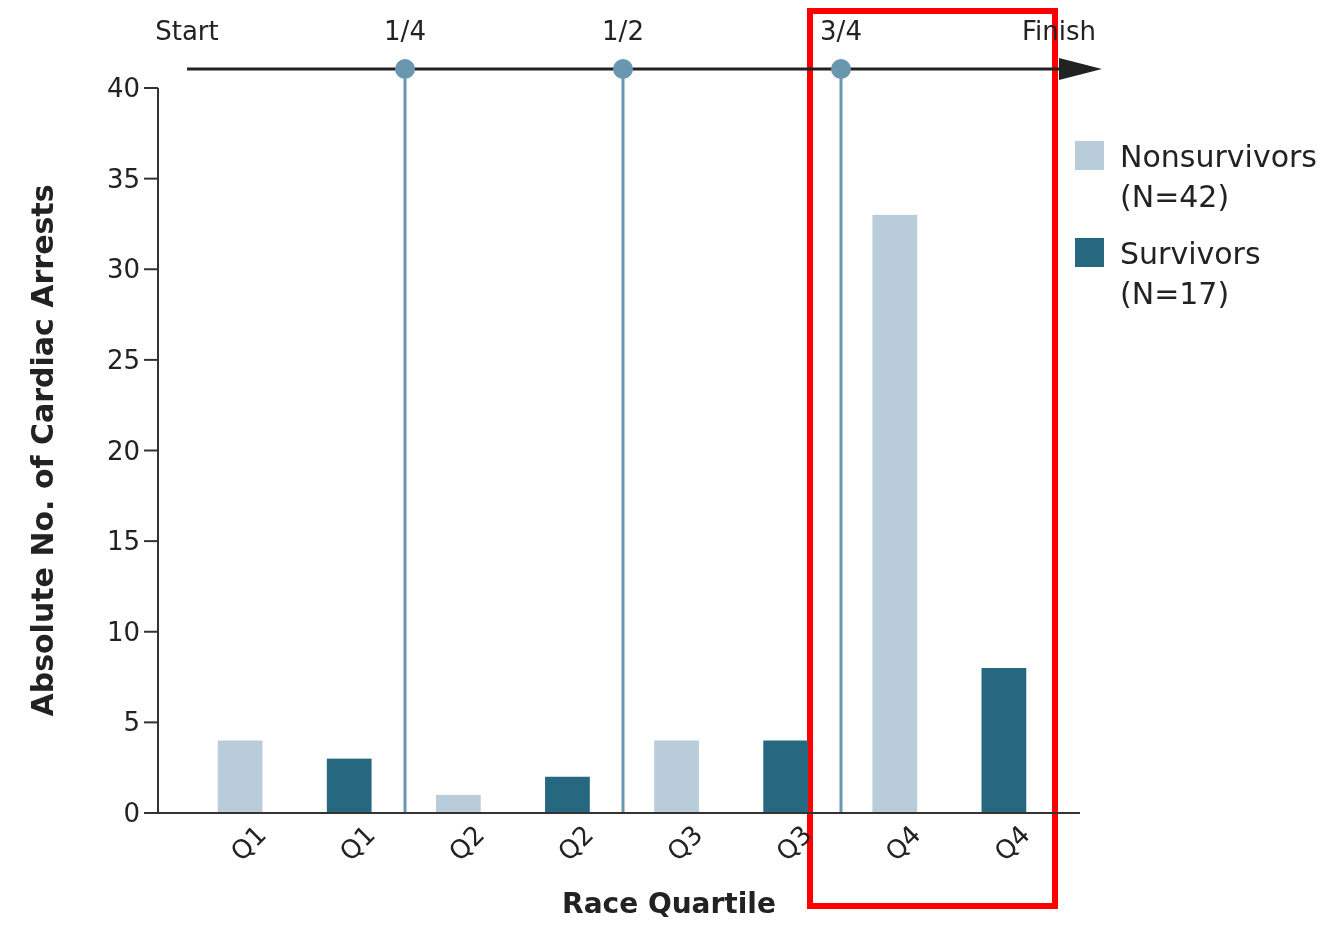 Image resolution: width=1317 pixels, height=929 pixels. I want to click on y-tick-label: 15, so click(123, 541).